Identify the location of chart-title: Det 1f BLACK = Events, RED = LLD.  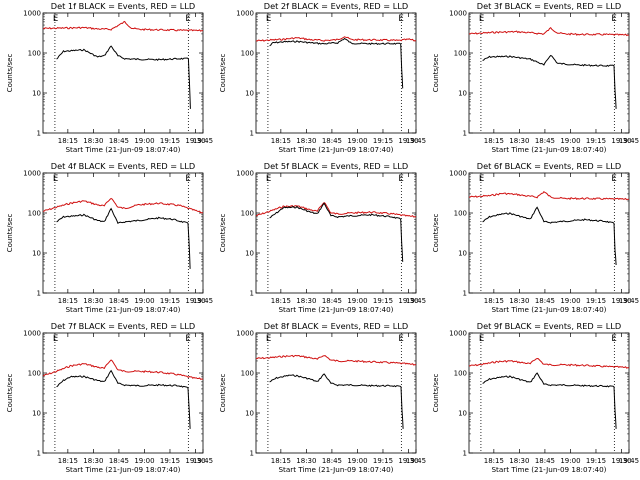
(123, 6).